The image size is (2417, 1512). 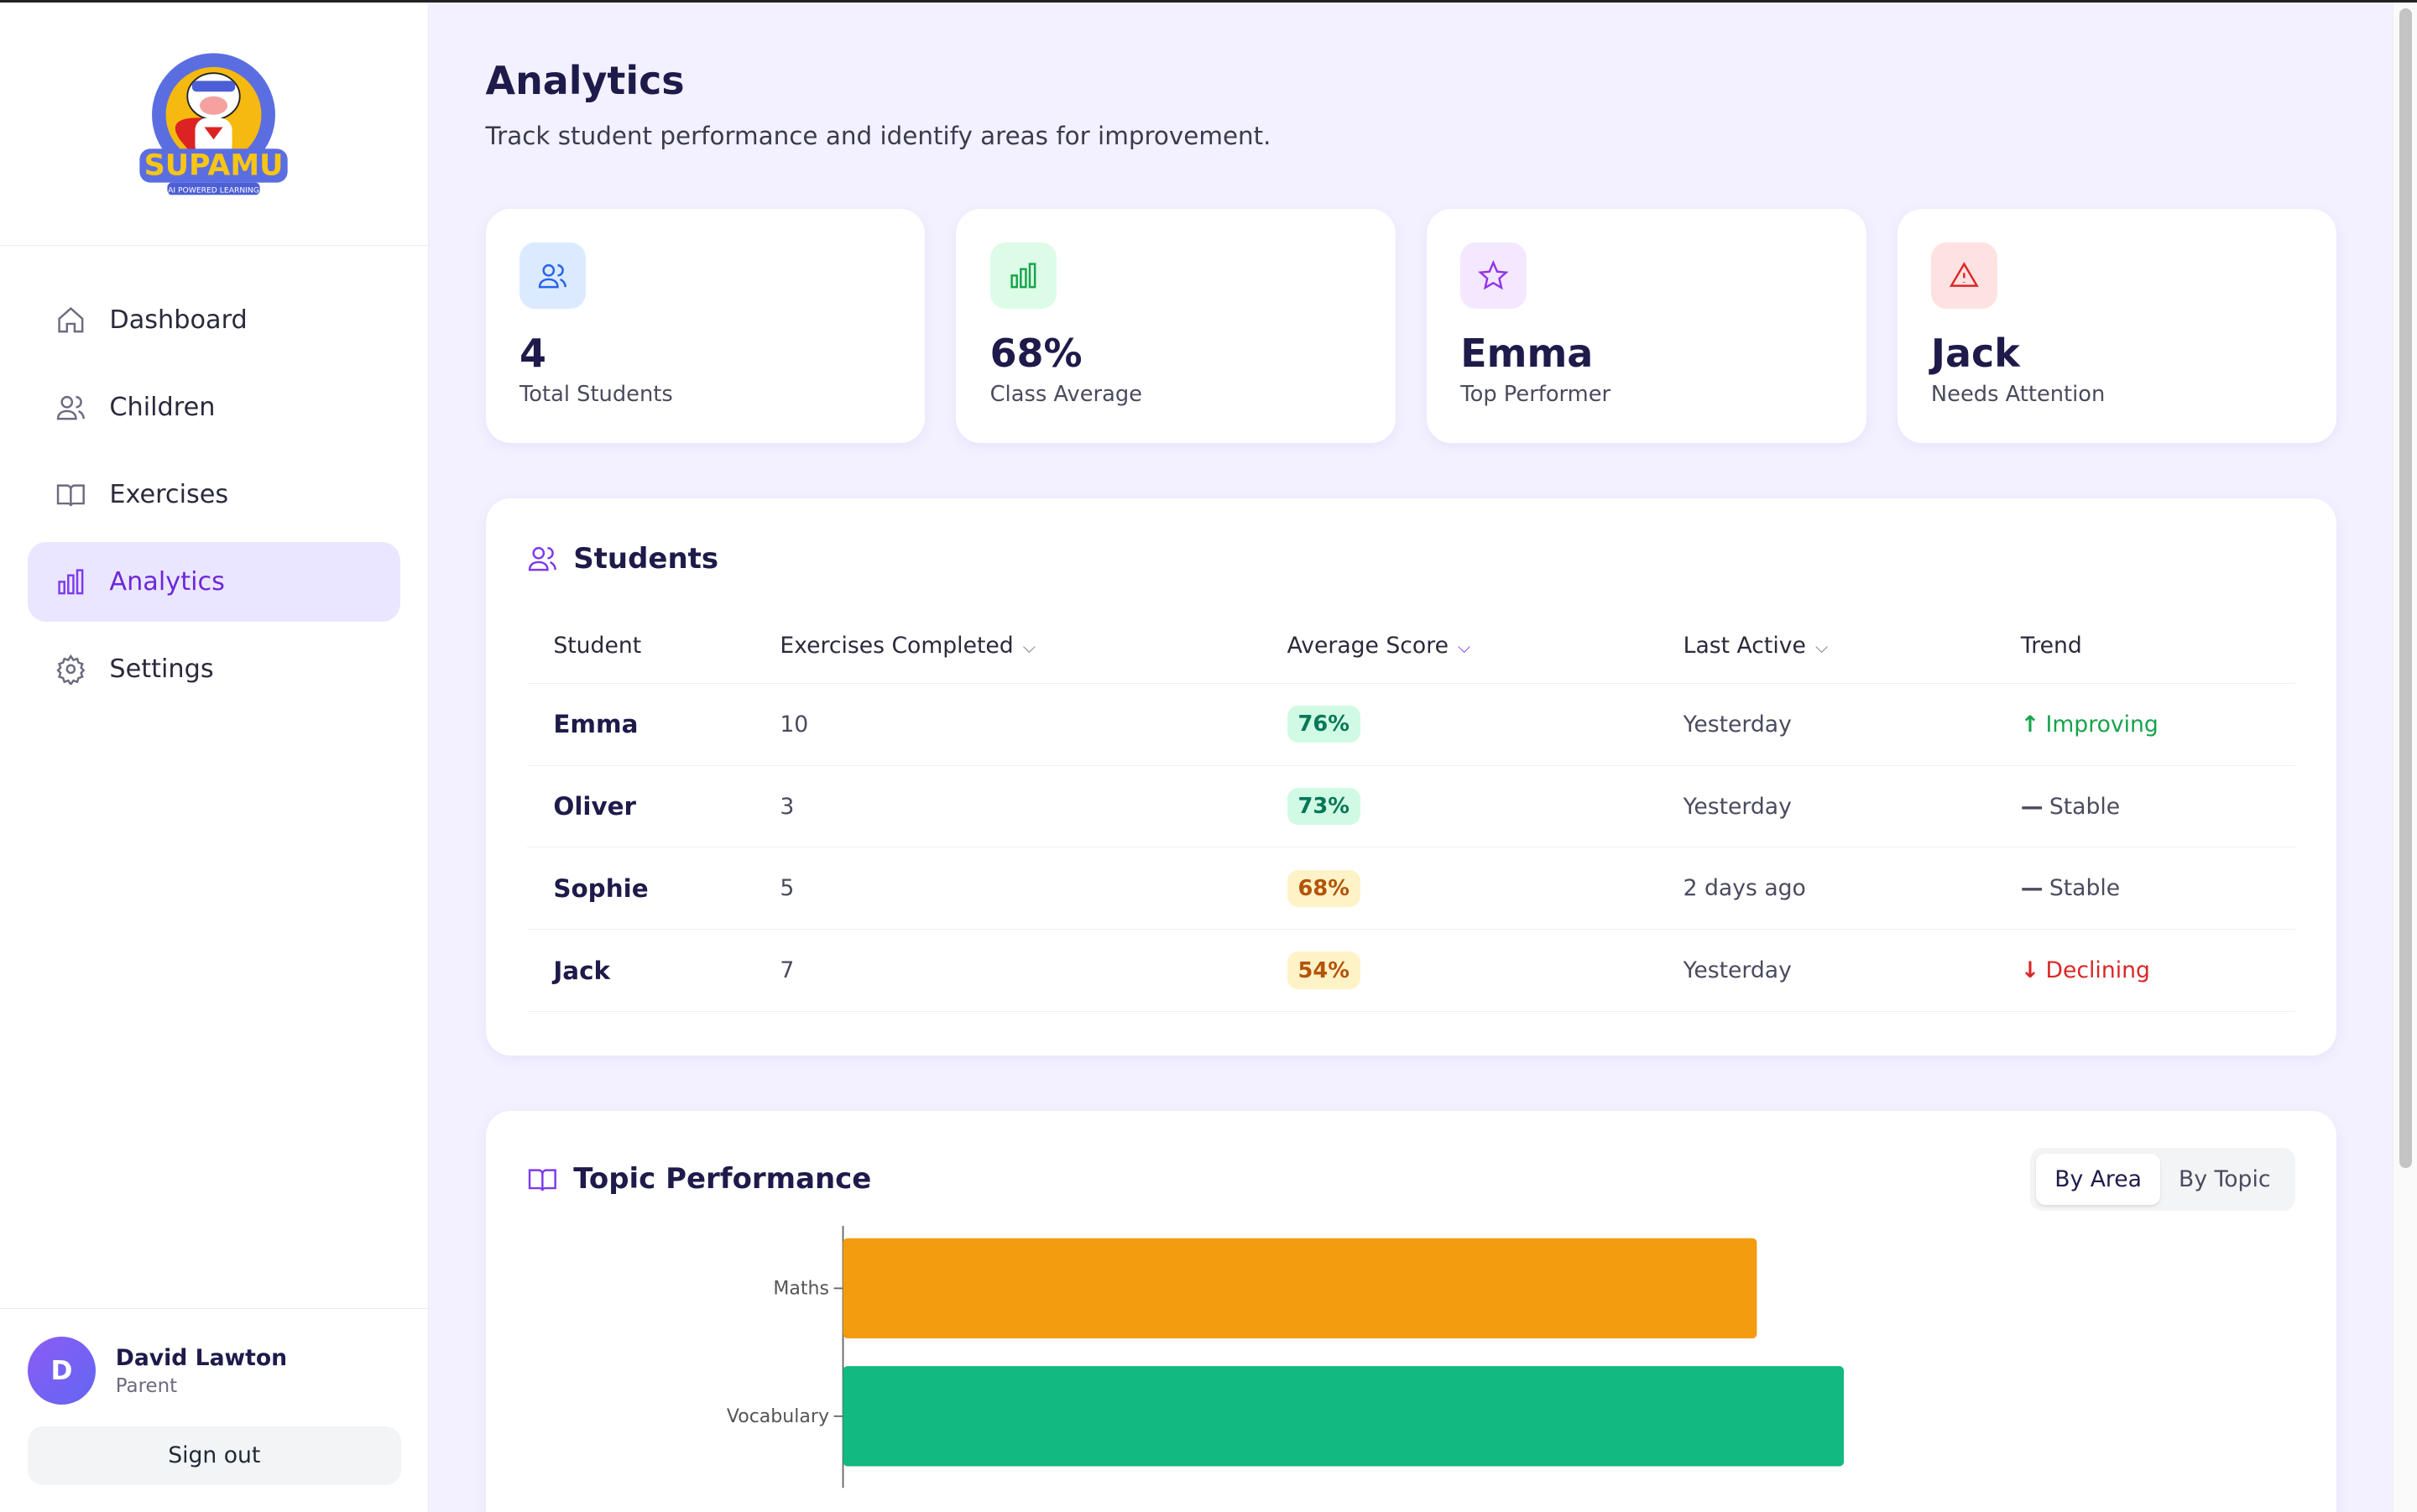 What do you see at coordinates (640, 806) in the screenshot?
I see `student-name: Oliver` at bounding box center [640, 806].